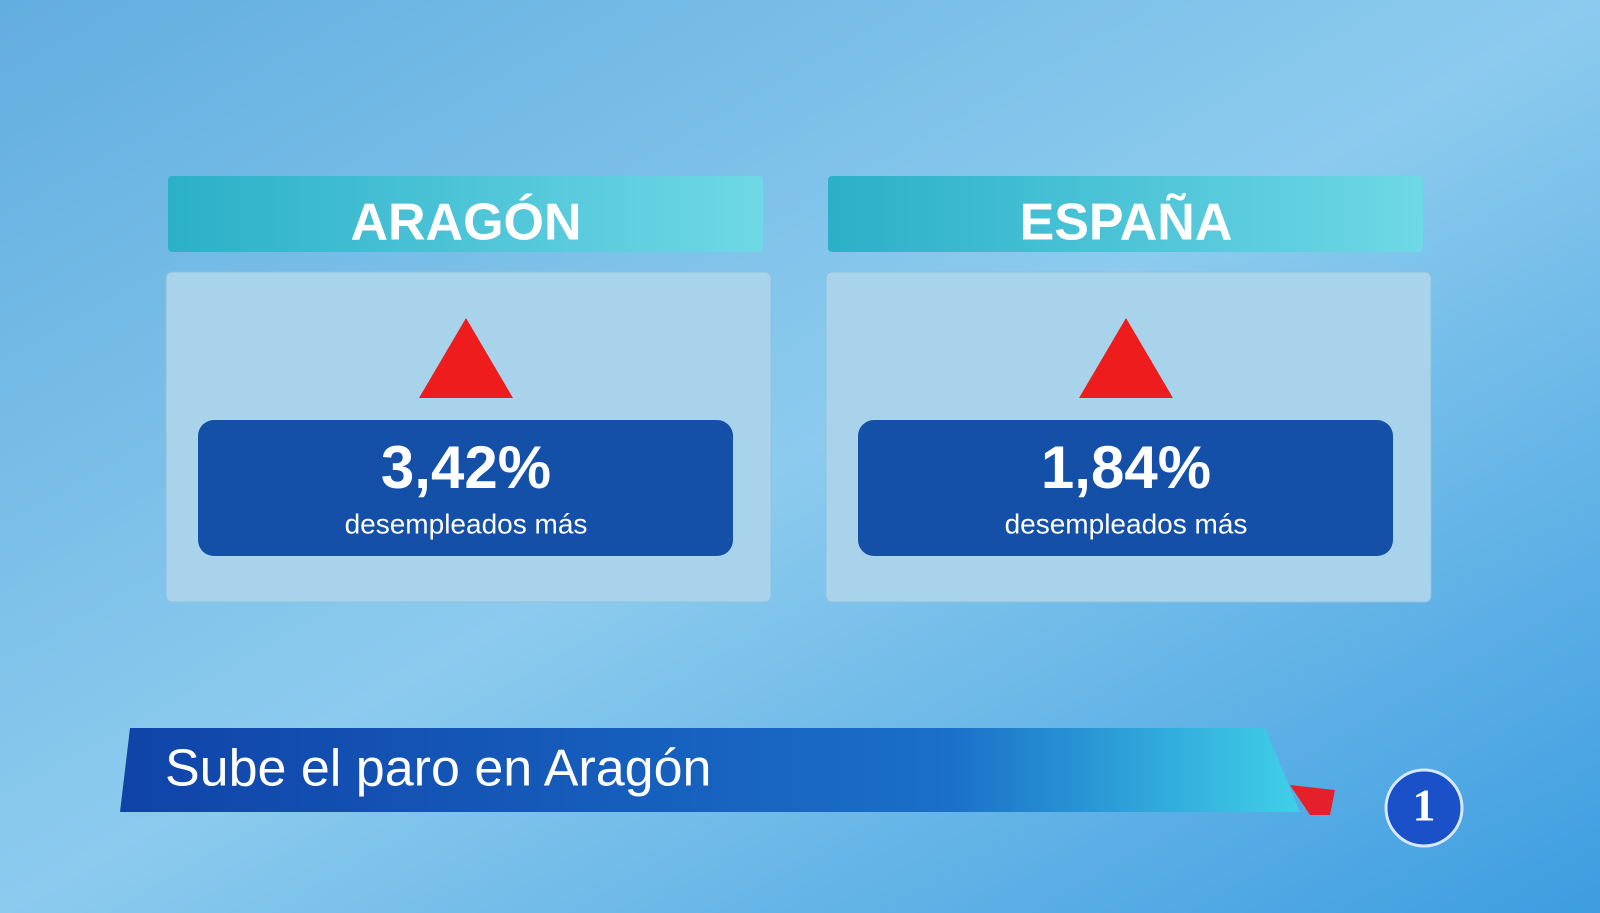  I want to click on value: 3,42%, so click(466, 467).